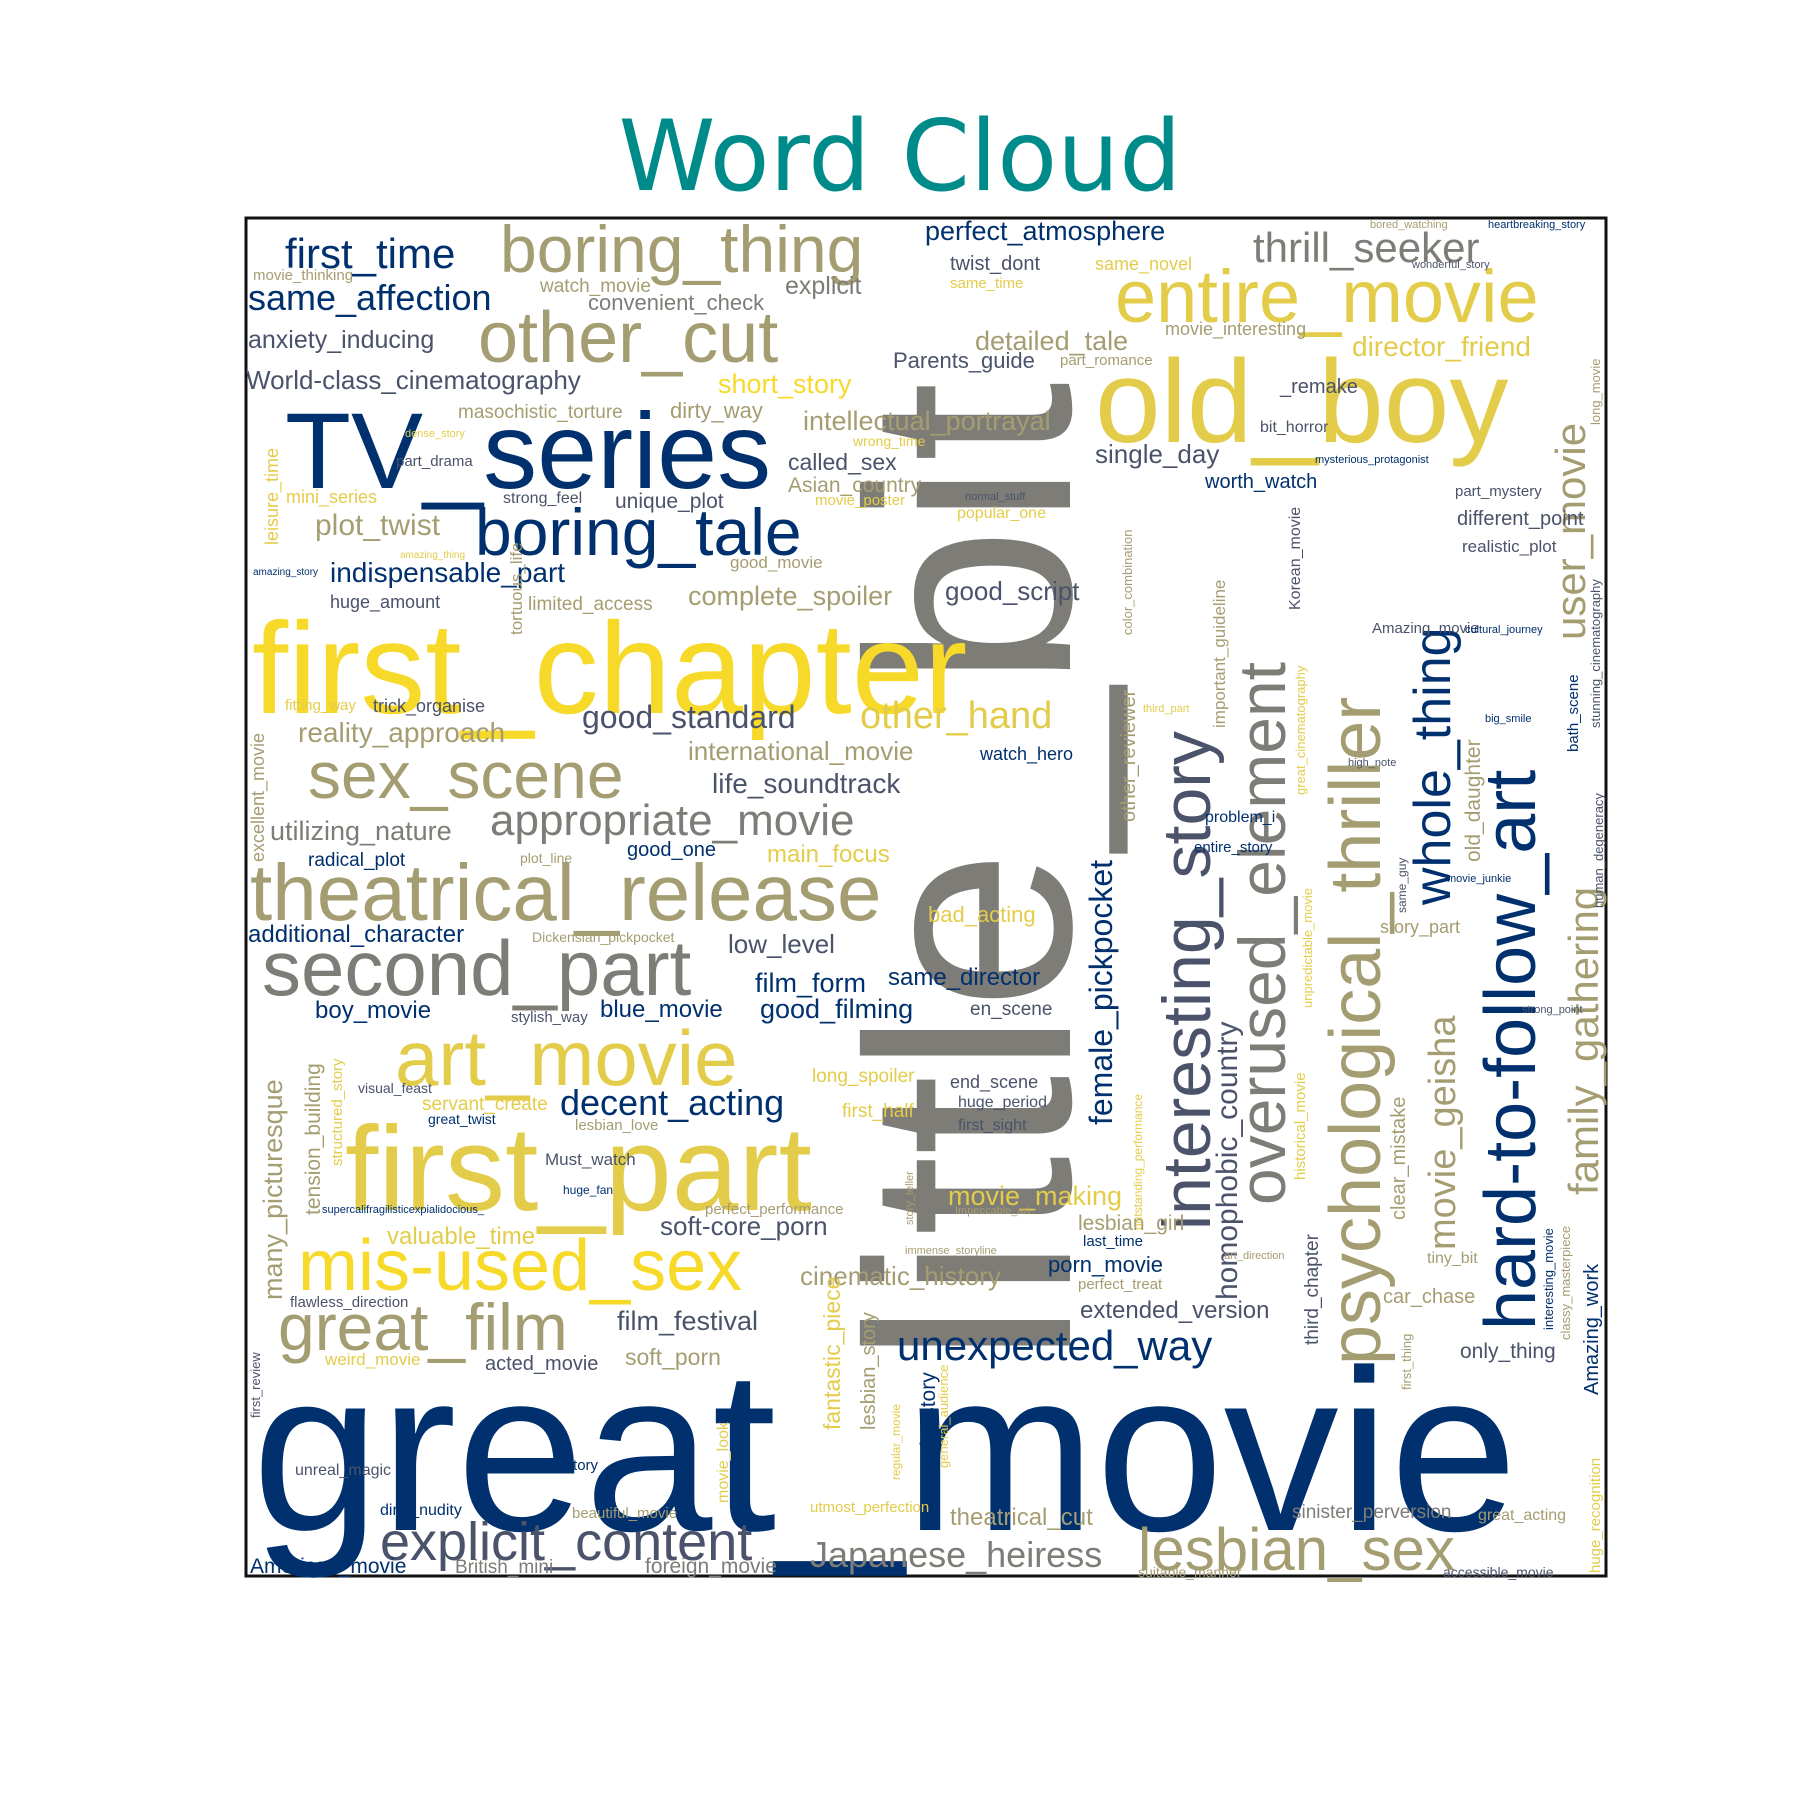 This screenshot has height=1800, width=1800. What do you see at coordinates (943, 1416) in the screenshot?
I see `word-general-audience: general_audience` at bounding box center [943, 1416].